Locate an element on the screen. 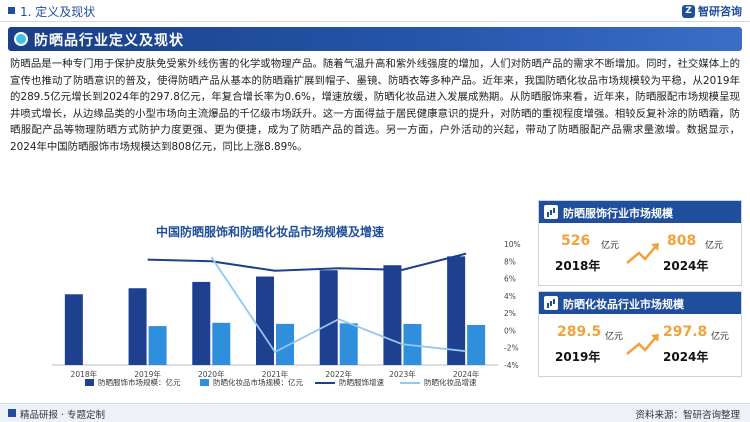 The height and width of the screenshot is (422, 750). brand-mark-icon: Z is located at coordinates (688, 11).